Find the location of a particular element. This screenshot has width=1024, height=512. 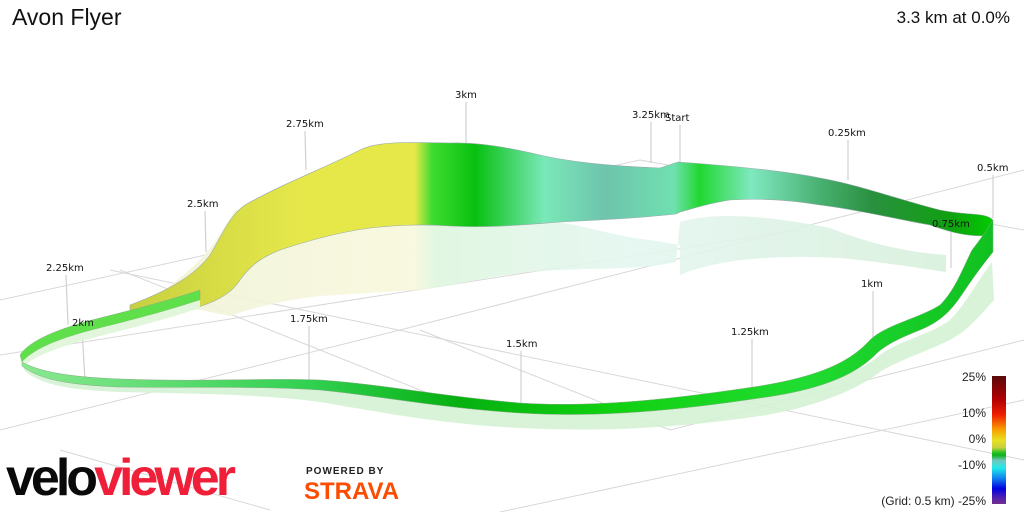

marker-2-5km: 2.5km is located at coordinates (202, 204).